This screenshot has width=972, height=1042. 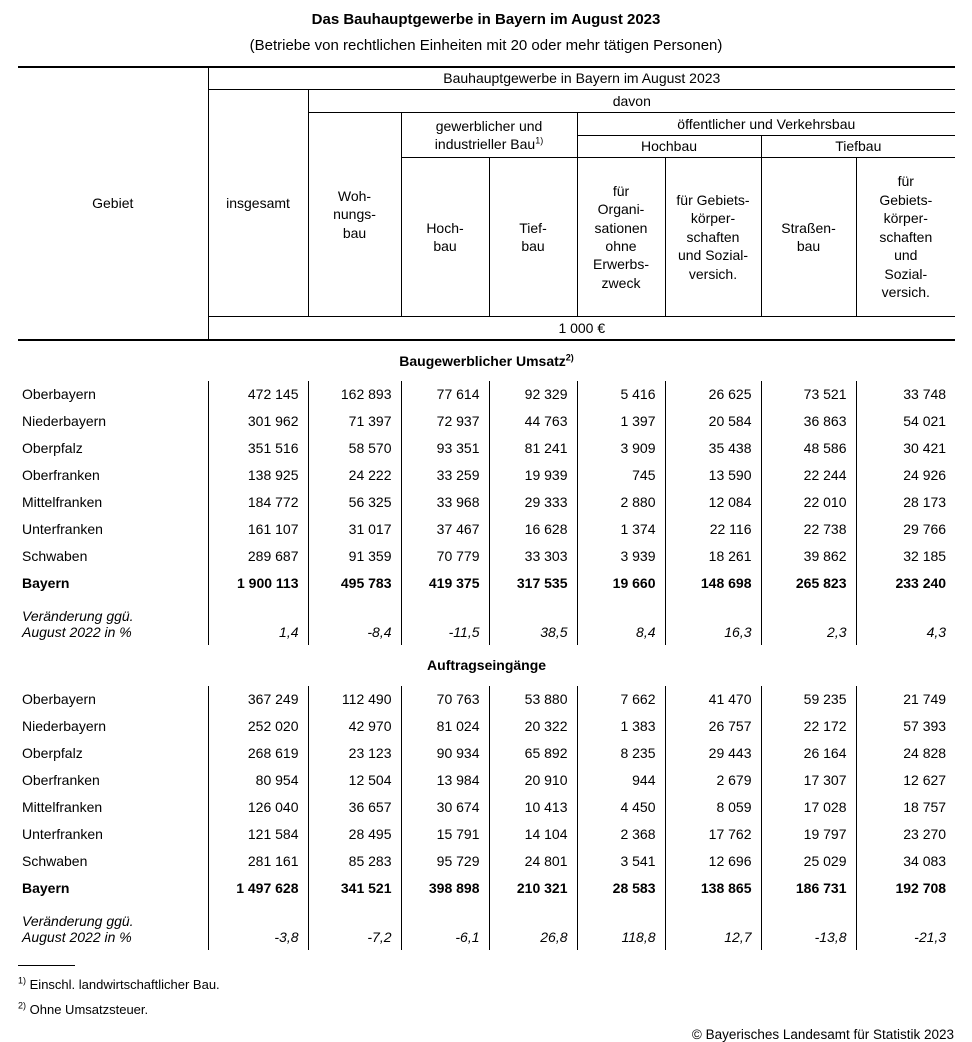 I want to click on value-cell: 35 438, so click(x=712, y=448).